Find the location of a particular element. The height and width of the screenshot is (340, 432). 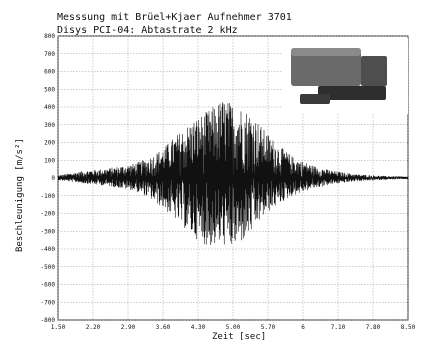

y-tick-label: 300 is located at coordinates (49, 125).